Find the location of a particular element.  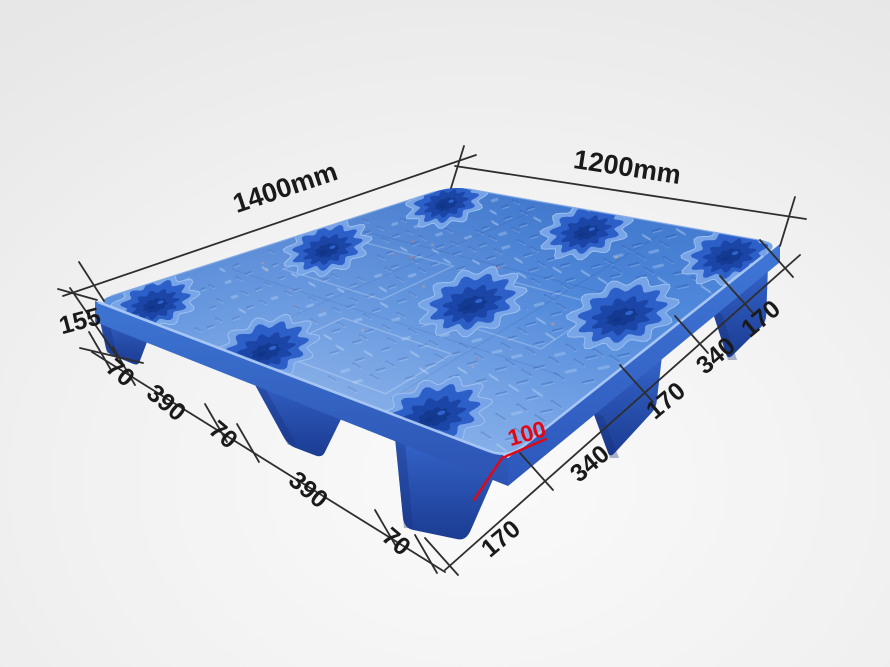

foot-height-line is located at coordinates (488, 479).